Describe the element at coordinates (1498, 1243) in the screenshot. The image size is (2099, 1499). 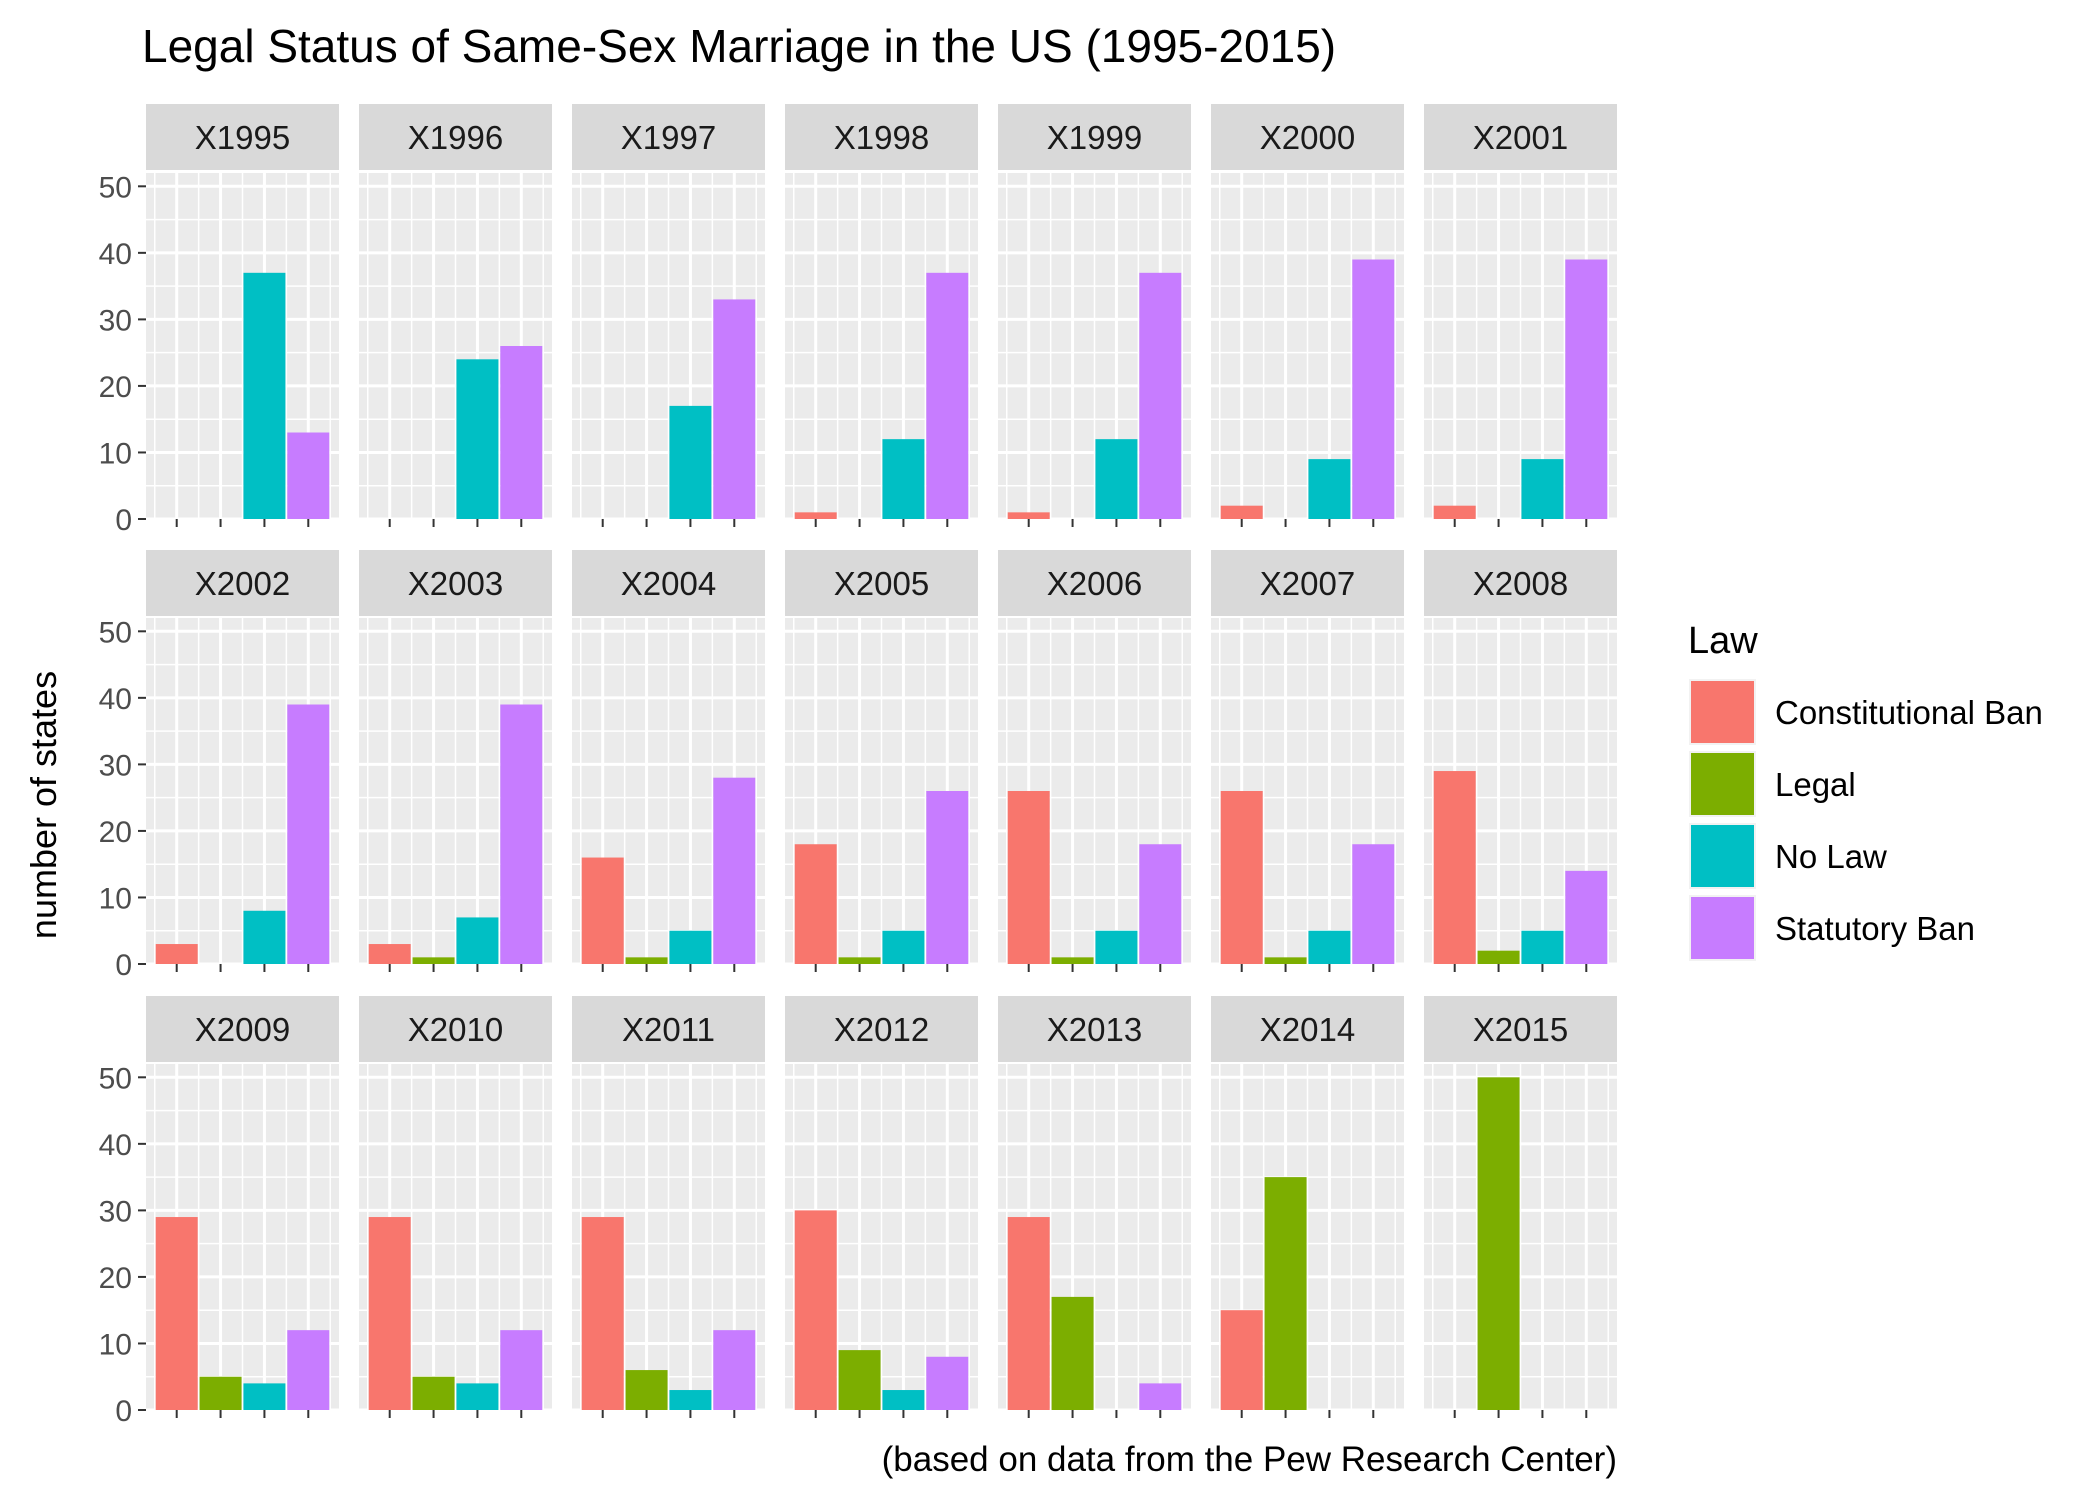
I see `bar-x2015-legal` at that location.